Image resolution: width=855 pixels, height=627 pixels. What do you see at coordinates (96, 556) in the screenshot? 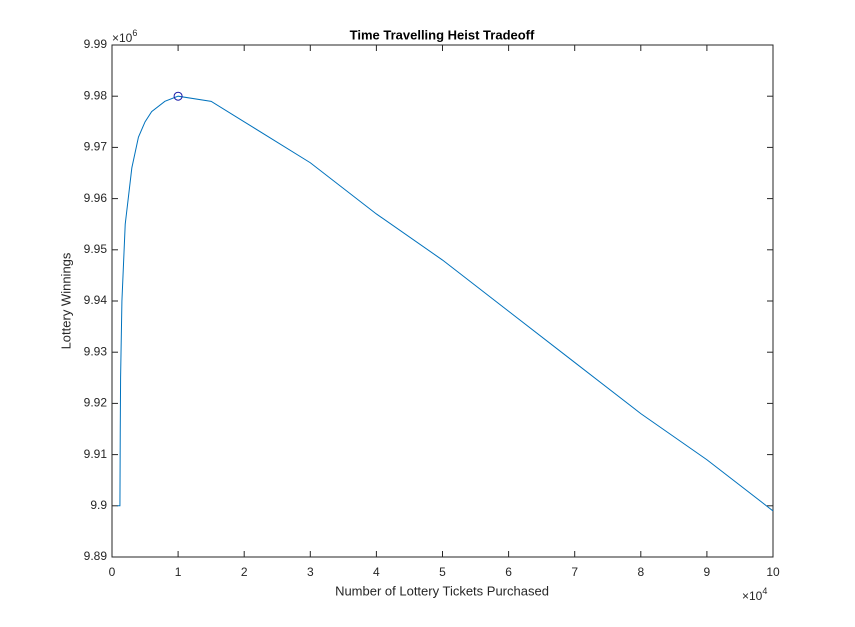
I see `y-tick-label: 9.89` at bounding box center [96, 556].